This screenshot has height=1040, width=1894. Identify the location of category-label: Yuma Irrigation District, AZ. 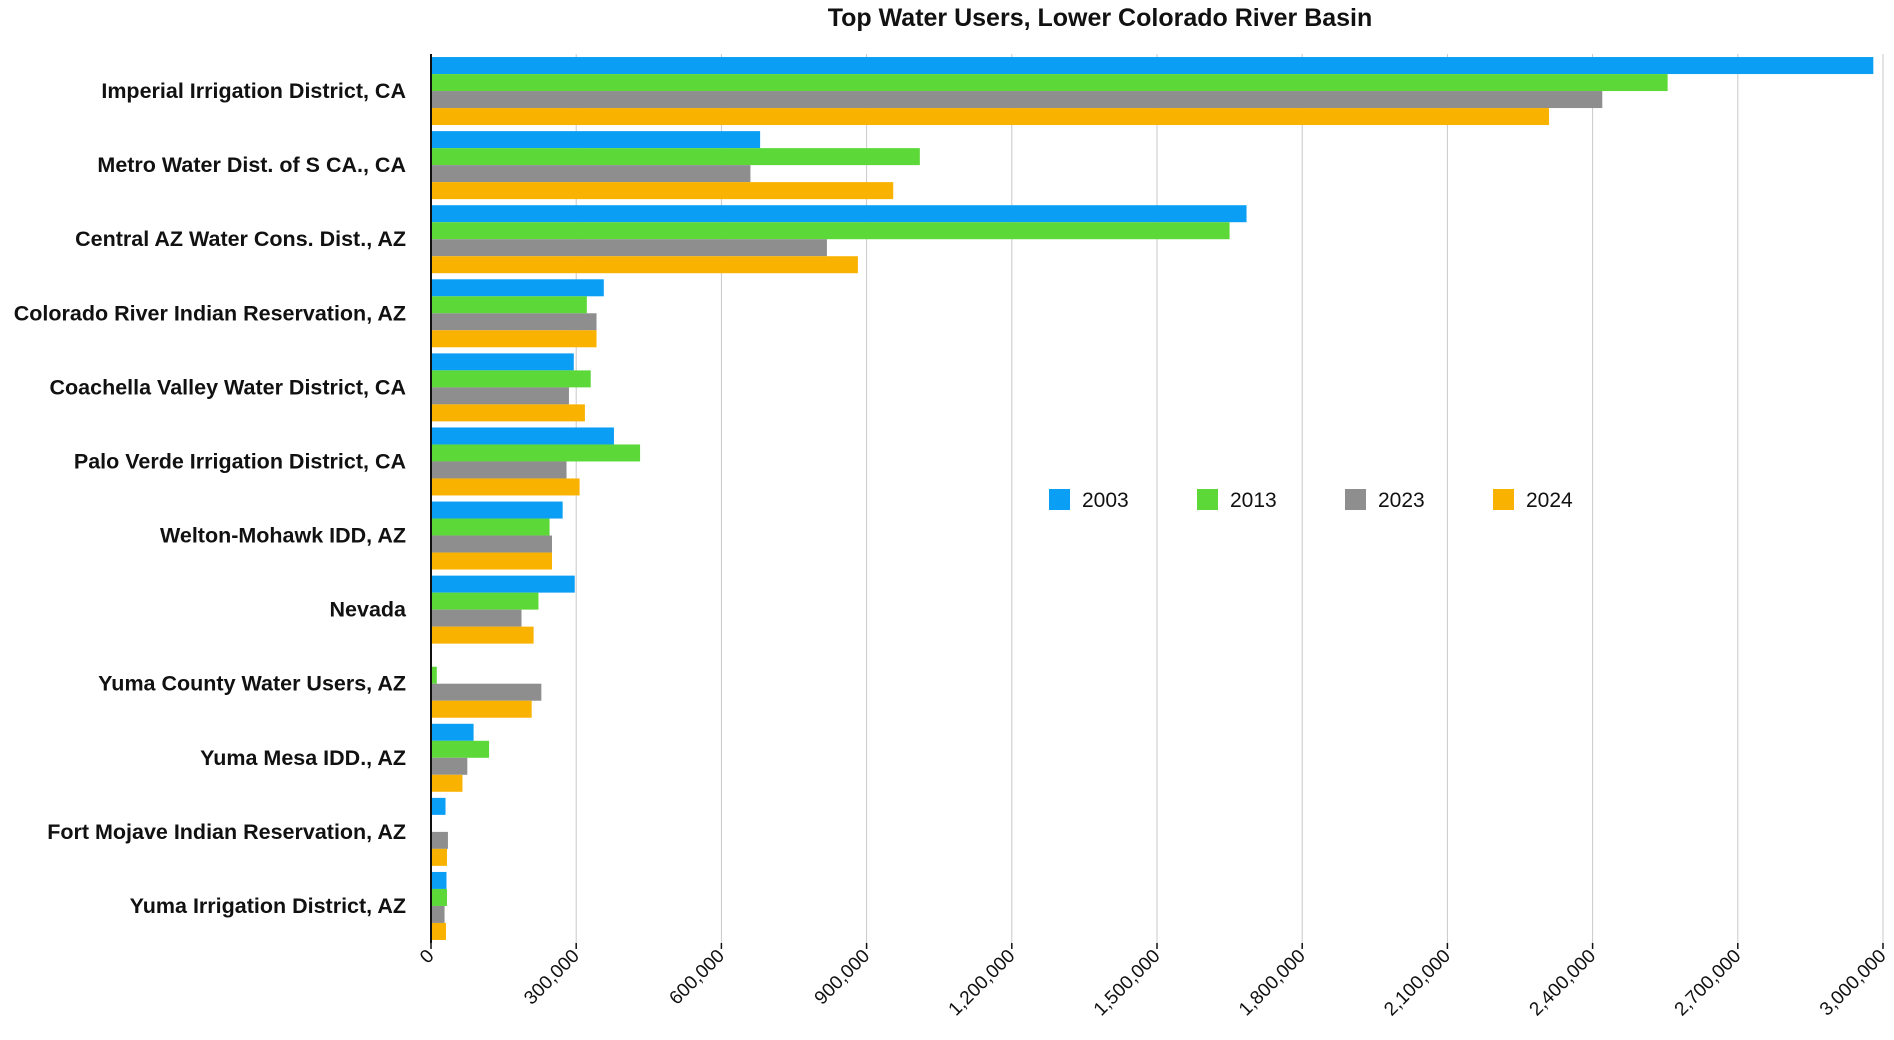
(268, 906).